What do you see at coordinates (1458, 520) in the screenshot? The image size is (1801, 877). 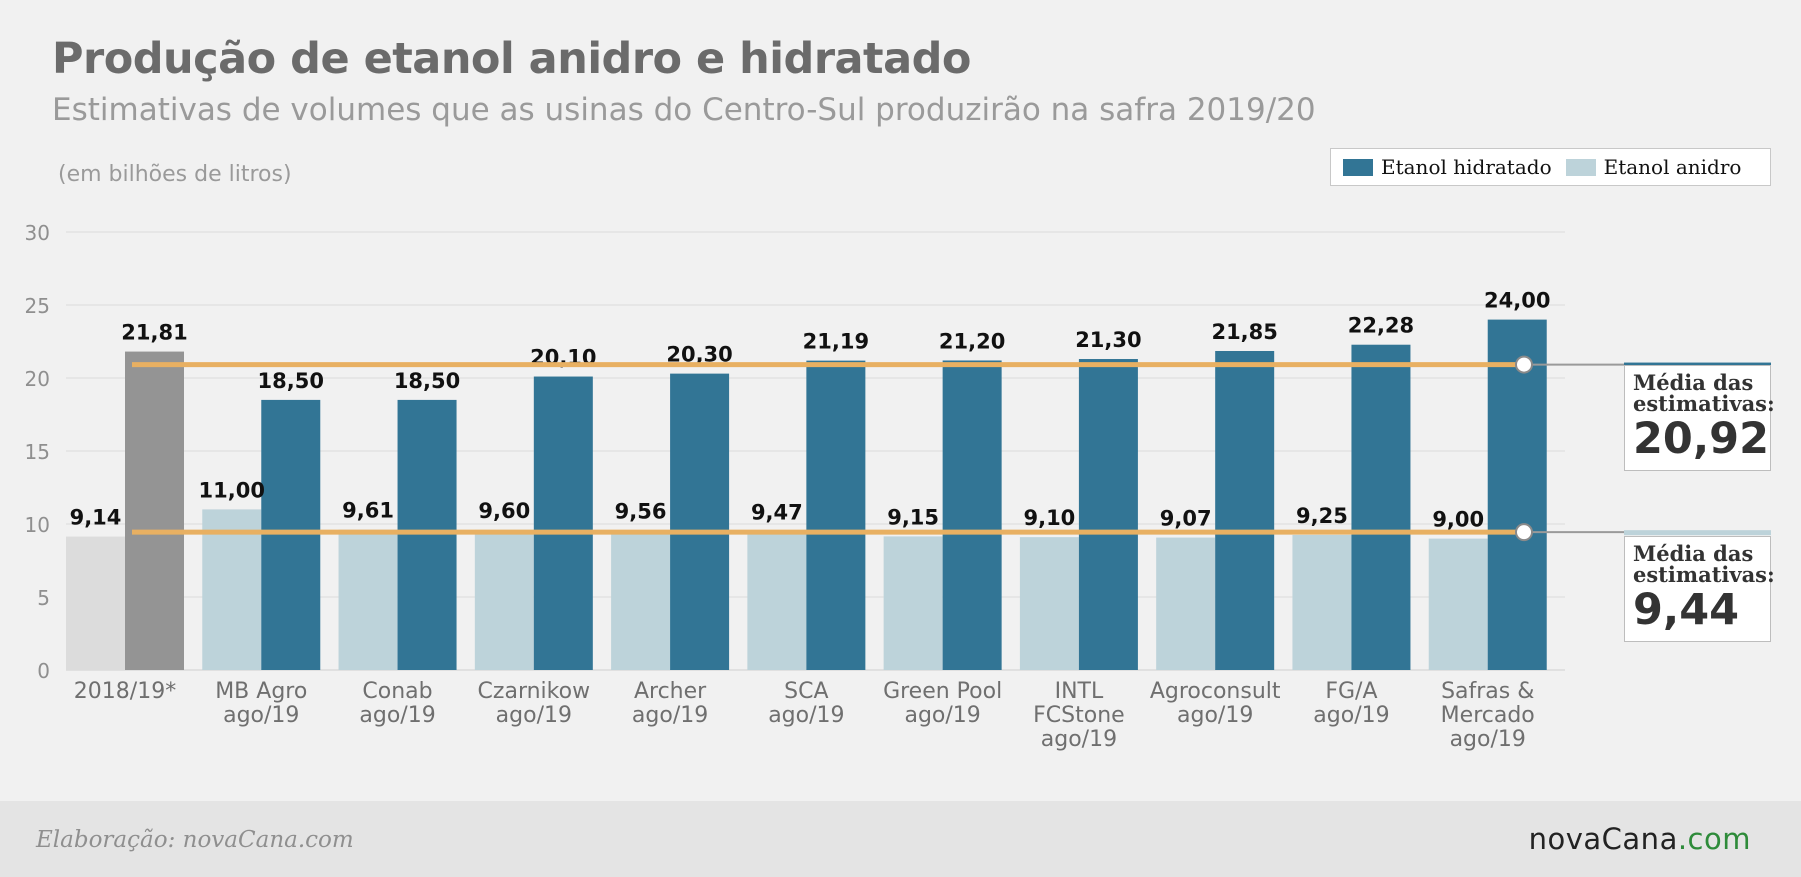 I see `data-label-anidro: 9,00` at bounding box center [1458, 520].